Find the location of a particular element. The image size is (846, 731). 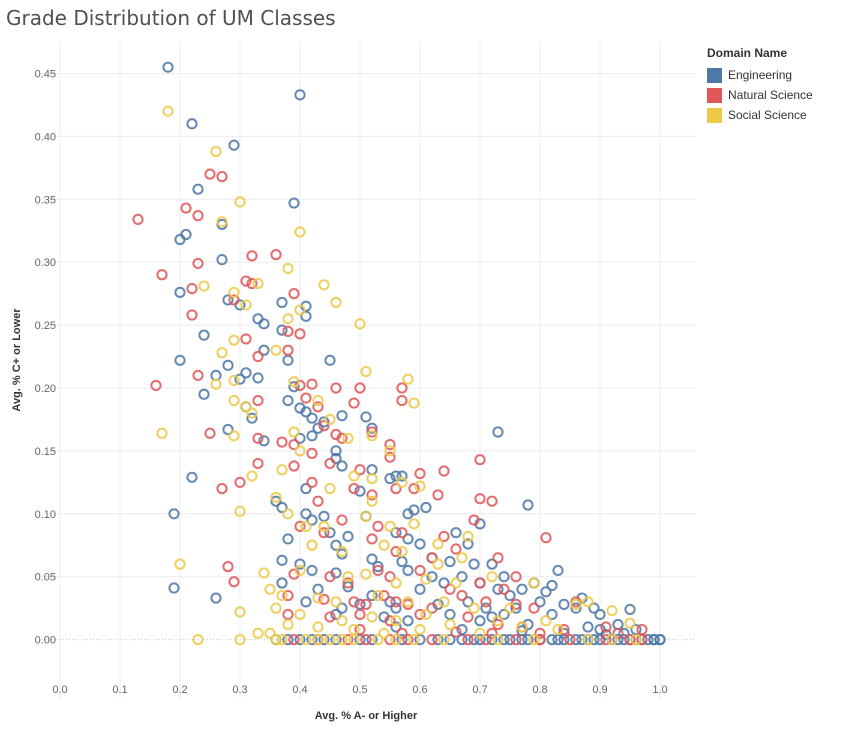

x-tick-label: 0.5 is located at coordinates (359, 690).